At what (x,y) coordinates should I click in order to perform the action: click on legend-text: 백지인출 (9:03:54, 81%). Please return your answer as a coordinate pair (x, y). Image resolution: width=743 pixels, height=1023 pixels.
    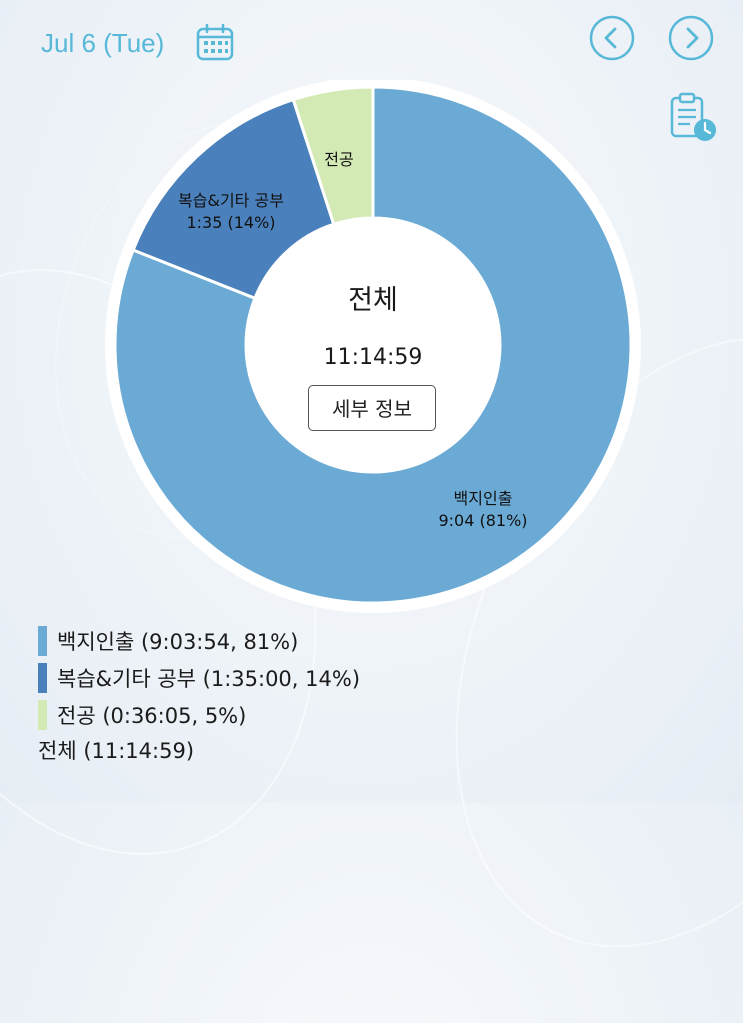
    Looking at the image, I should click on (178, 641).